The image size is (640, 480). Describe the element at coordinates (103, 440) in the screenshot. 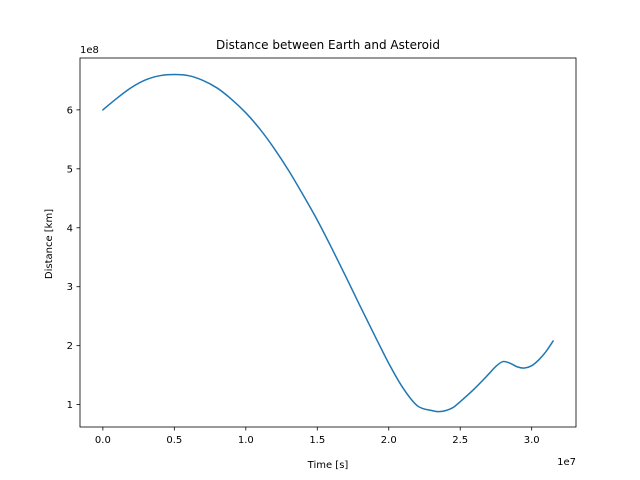

I see `x-tick-label: 0.0` at that location.